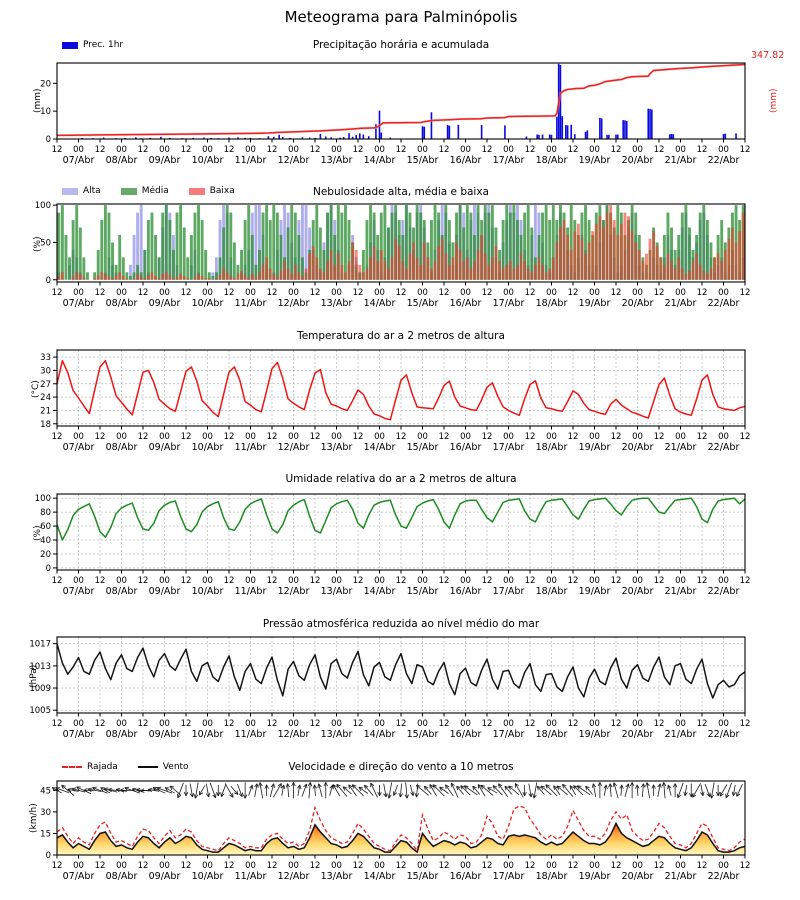 The width and height of the screenshot is (800, 900). What do you see at coordinates (38, 101) in the screenshot?
I see `y-axis-label-precip: (mm)` at bounding box center [38, 101].